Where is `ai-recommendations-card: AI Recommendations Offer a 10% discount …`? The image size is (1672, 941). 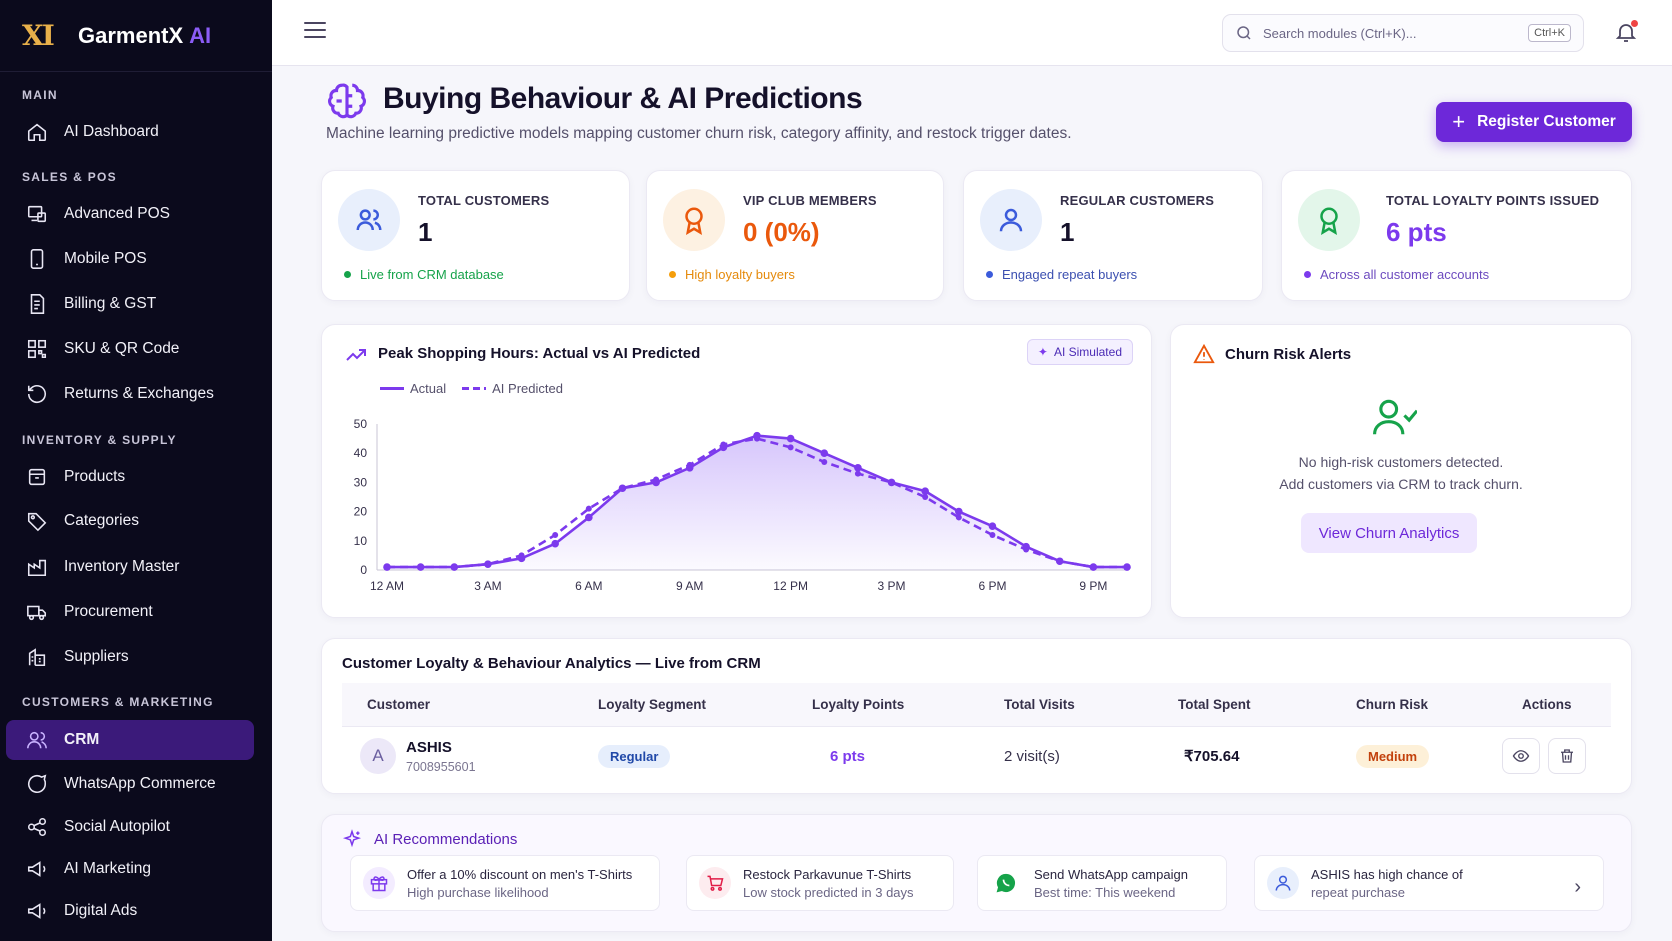
ai-recommendations-card: AI Recommendations Offer a 10% discount … is located at coordinates (976, 873).